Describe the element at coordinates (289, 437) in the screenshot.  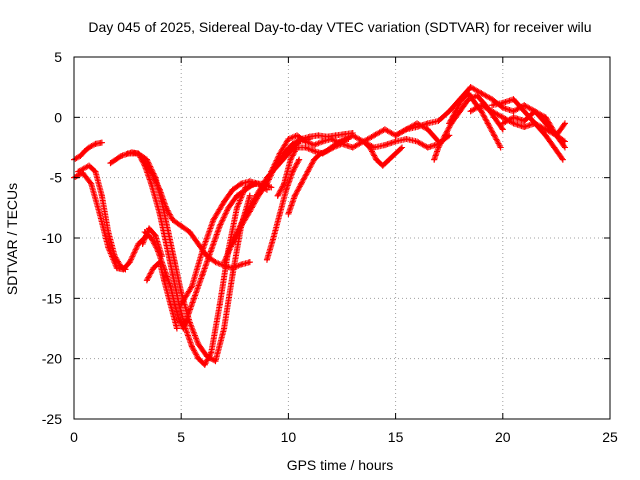
I see `x-tick-label: 10` at that location.